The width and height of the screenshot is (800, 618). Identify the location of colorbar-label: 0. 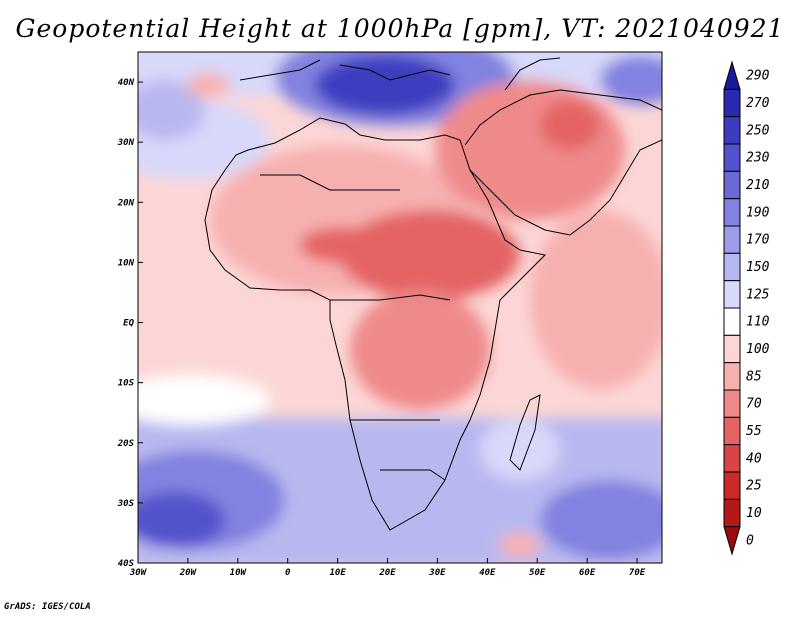
(750, 540).